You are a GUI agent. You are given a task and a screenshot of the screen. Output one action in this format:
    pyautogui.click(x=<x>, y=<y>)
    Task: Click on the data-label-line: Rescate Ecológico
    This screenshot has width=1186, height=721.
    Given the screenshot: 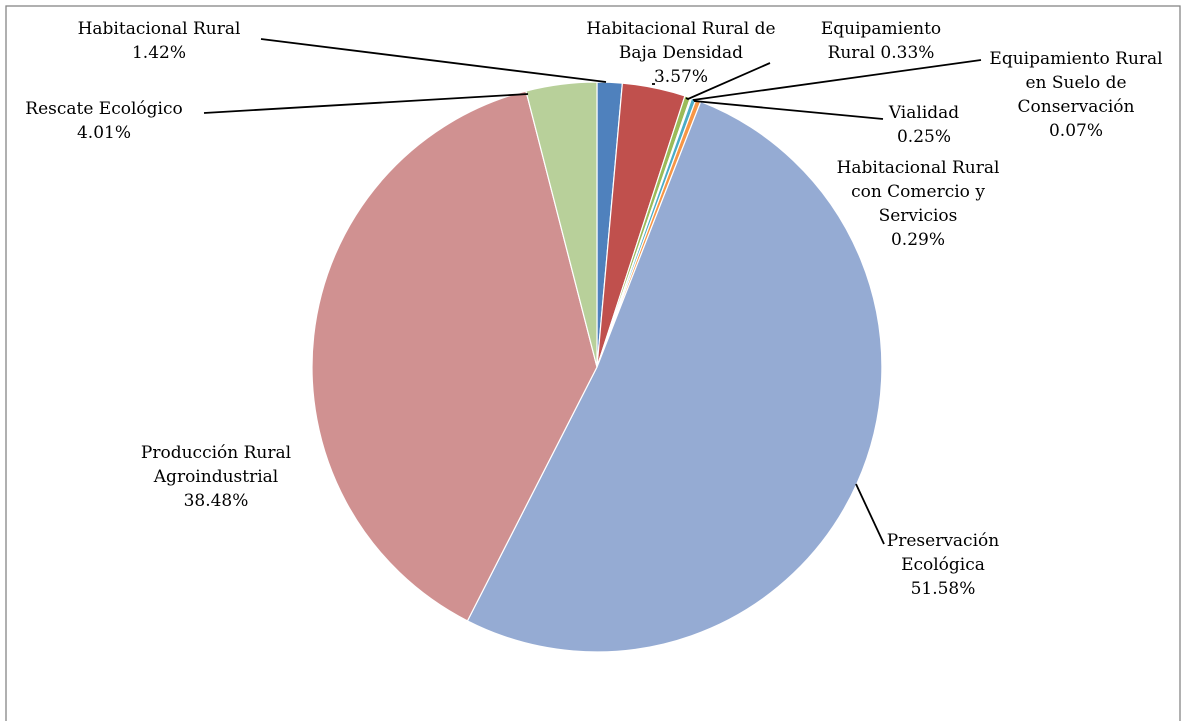 What is the action you would take?
    pyautogui.click(x=103, y=109)
    